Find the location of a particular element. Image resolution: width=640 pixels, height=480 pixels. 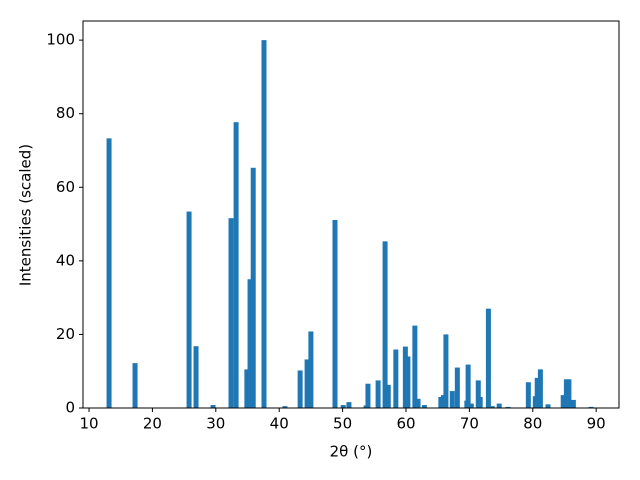

x-tick-label: 30 is located at coordinates (215, 424).